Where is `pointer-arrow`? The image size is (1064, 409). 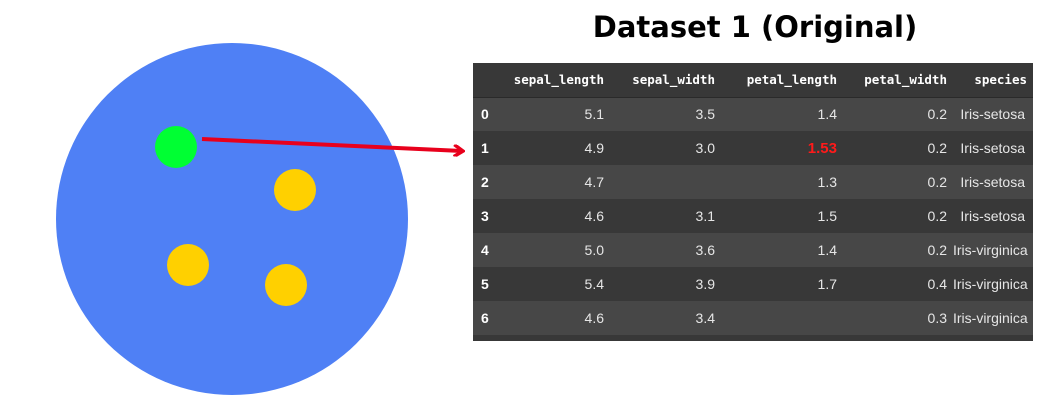
pointer-arrow is located at coordinates (331, 144).